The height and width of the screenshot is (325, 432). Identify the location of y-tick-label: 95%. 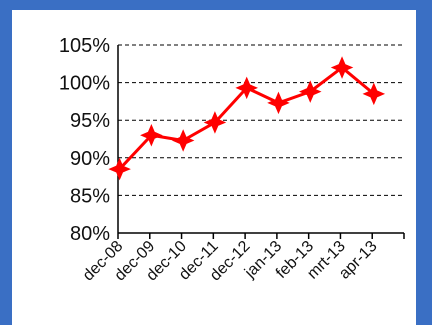
(90, 121).